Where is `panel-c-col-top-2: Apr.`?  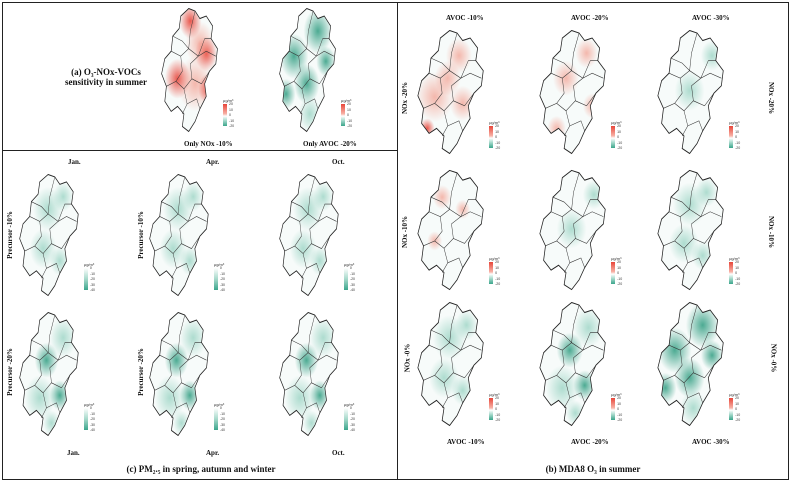
panel-c-col-top-2: Apr. is located at coordinates (213, 162).